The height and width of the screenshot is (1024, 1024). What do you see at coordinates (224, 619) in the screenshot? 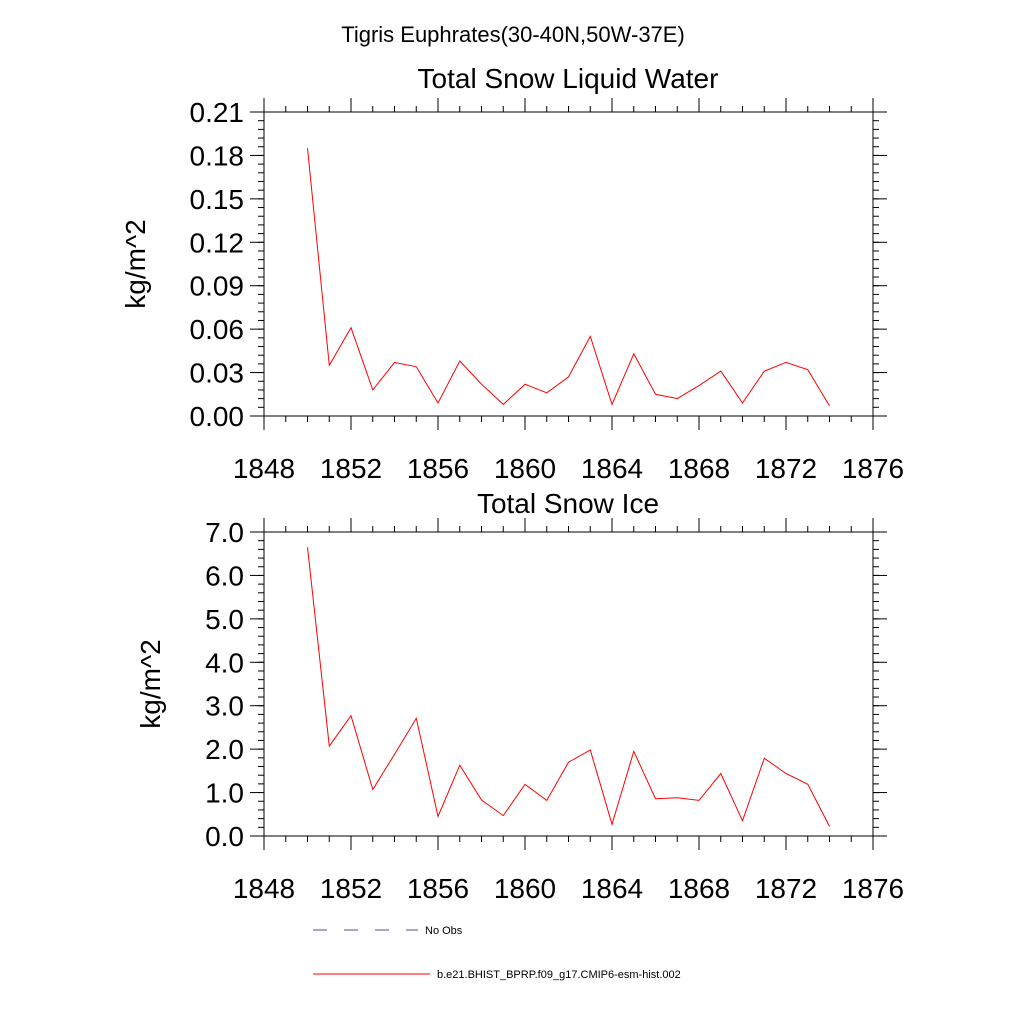
I see `y-tick-label: 5.0` at bounding box center [224, 619].